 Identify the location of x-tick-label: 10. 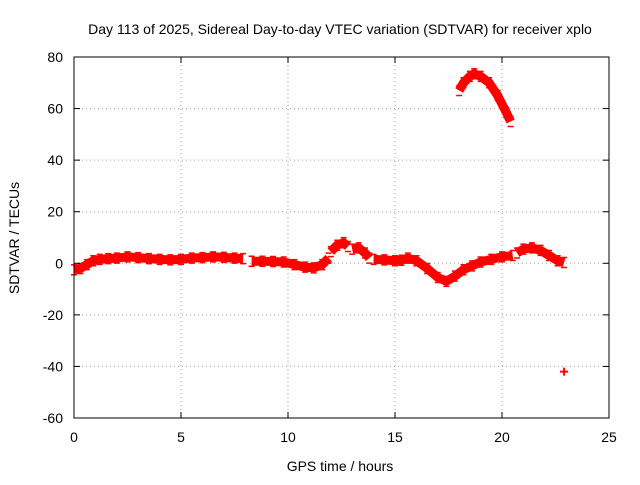
(288, 437).